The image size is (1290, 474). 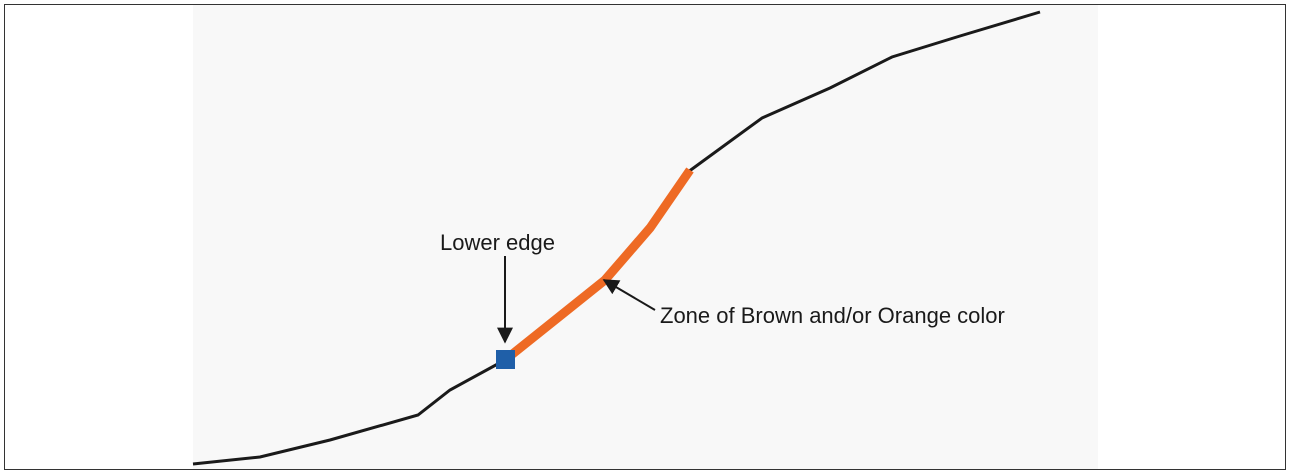 What do you see at coordinates (629, 295) in the screenshot?
I see `zone-arrow` at bounding box center [629, 295].